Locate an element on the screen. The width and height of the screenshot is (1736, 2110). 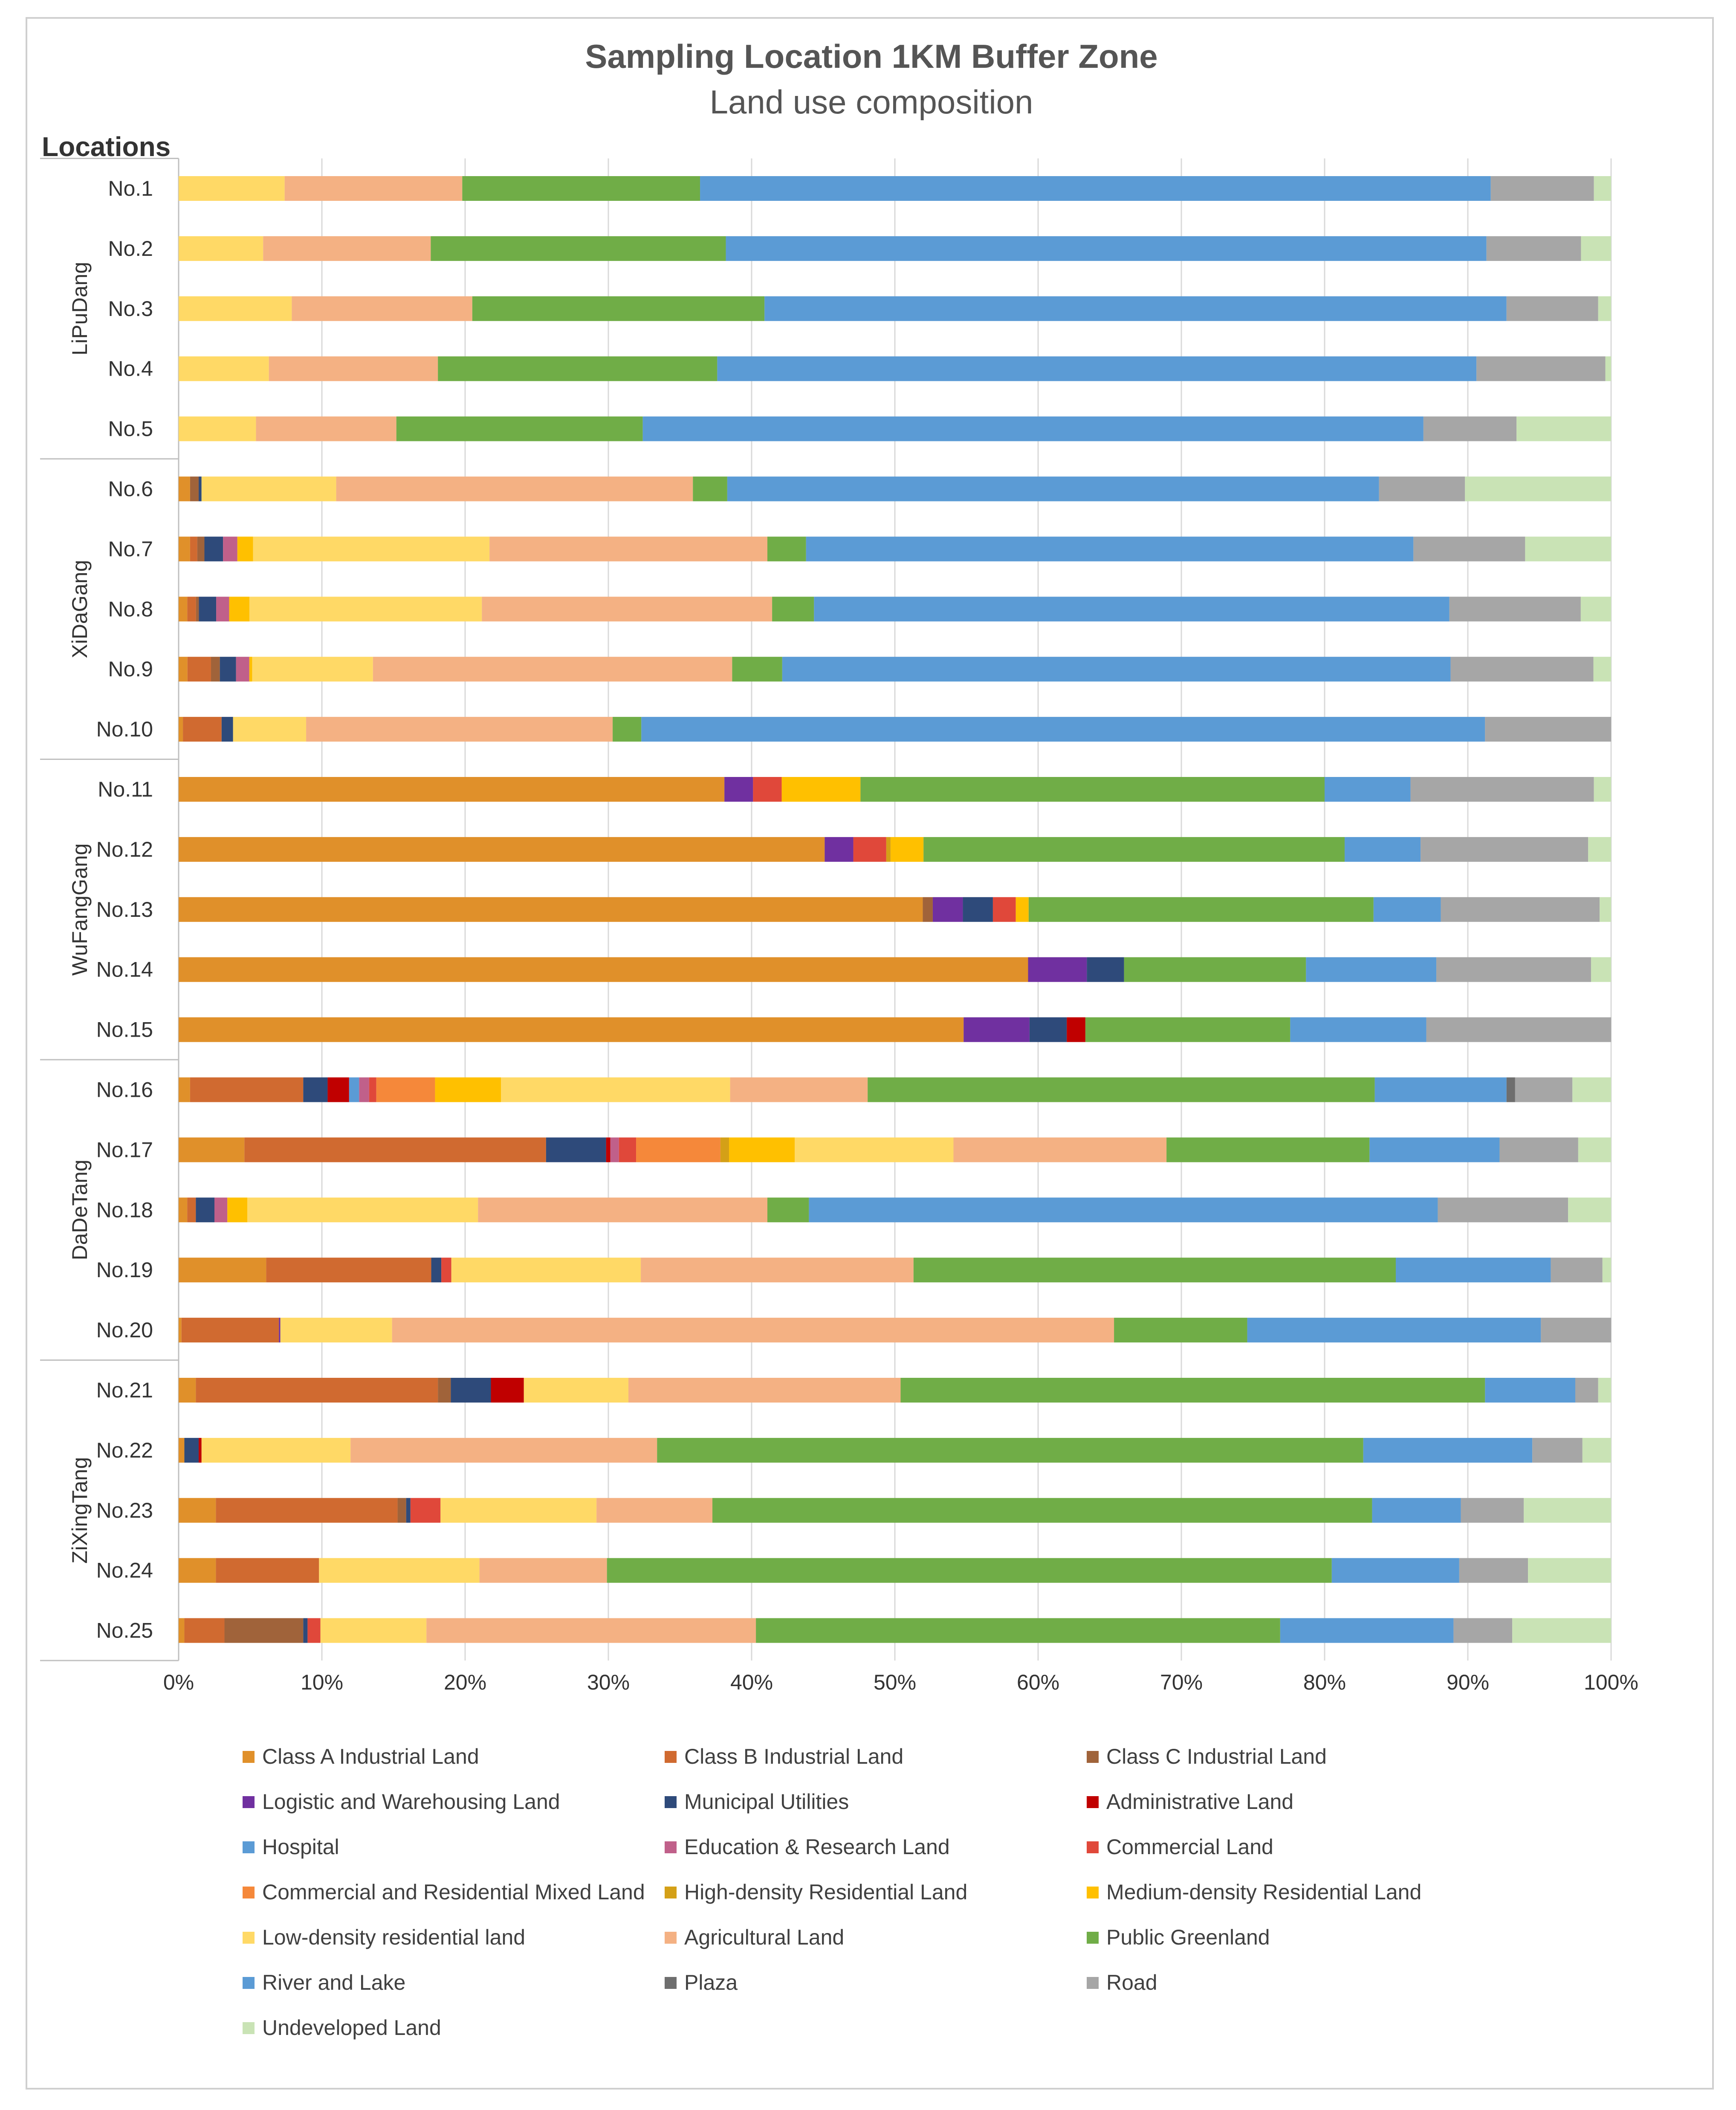
category-label: No.14 is located at coordinates (125, 970).